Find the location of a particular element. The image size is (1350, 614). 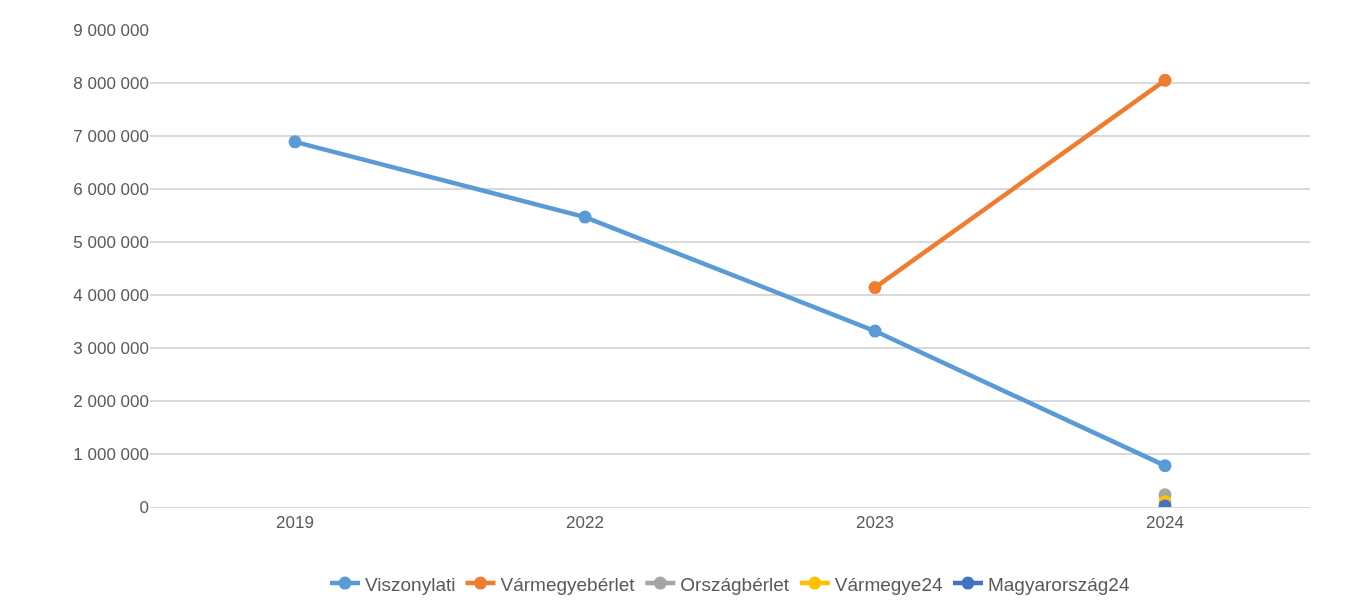

y-tick-label: 2 000 000 is located at coordinates (111, 401).